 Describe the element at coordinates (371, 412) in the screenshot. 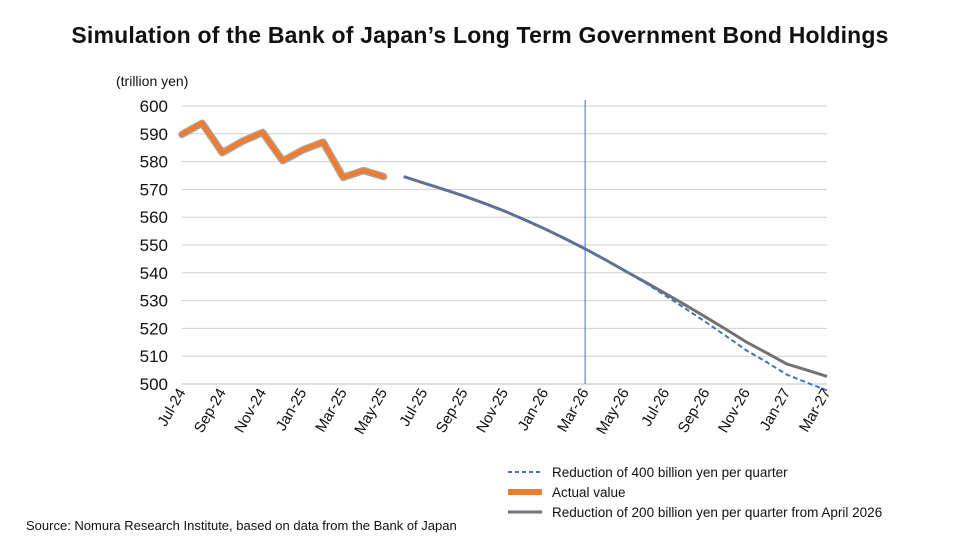

I see `x-tick-label: May-25` at that location.